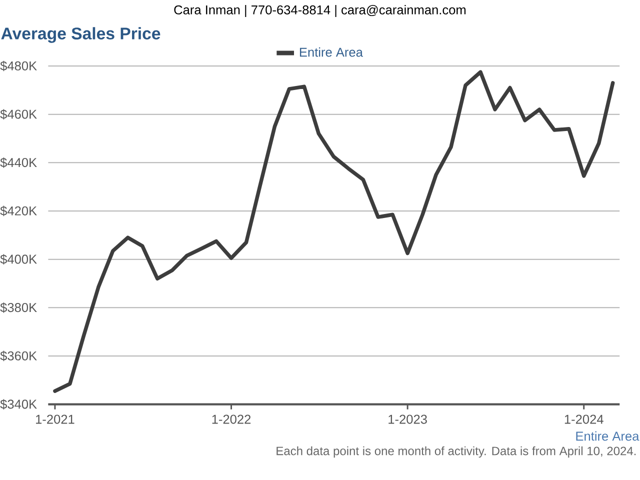 Image resolution: width=640 pixels, height=480 pixels. Describe the element at coordinates (18, 211) in the screenshot. I see `y-tick-label: $420K` at that location.